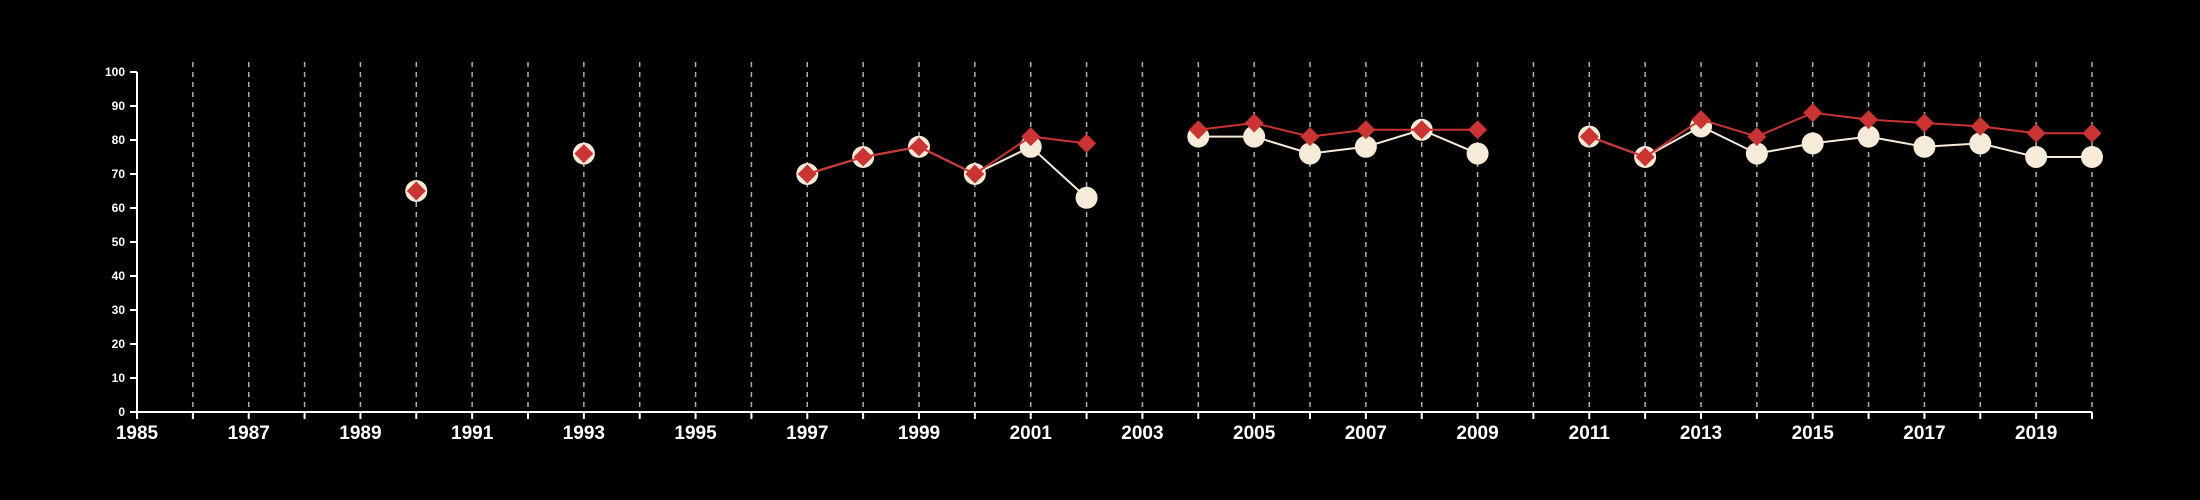  I want to click on y-tick-label: 90, so click(119, 106).